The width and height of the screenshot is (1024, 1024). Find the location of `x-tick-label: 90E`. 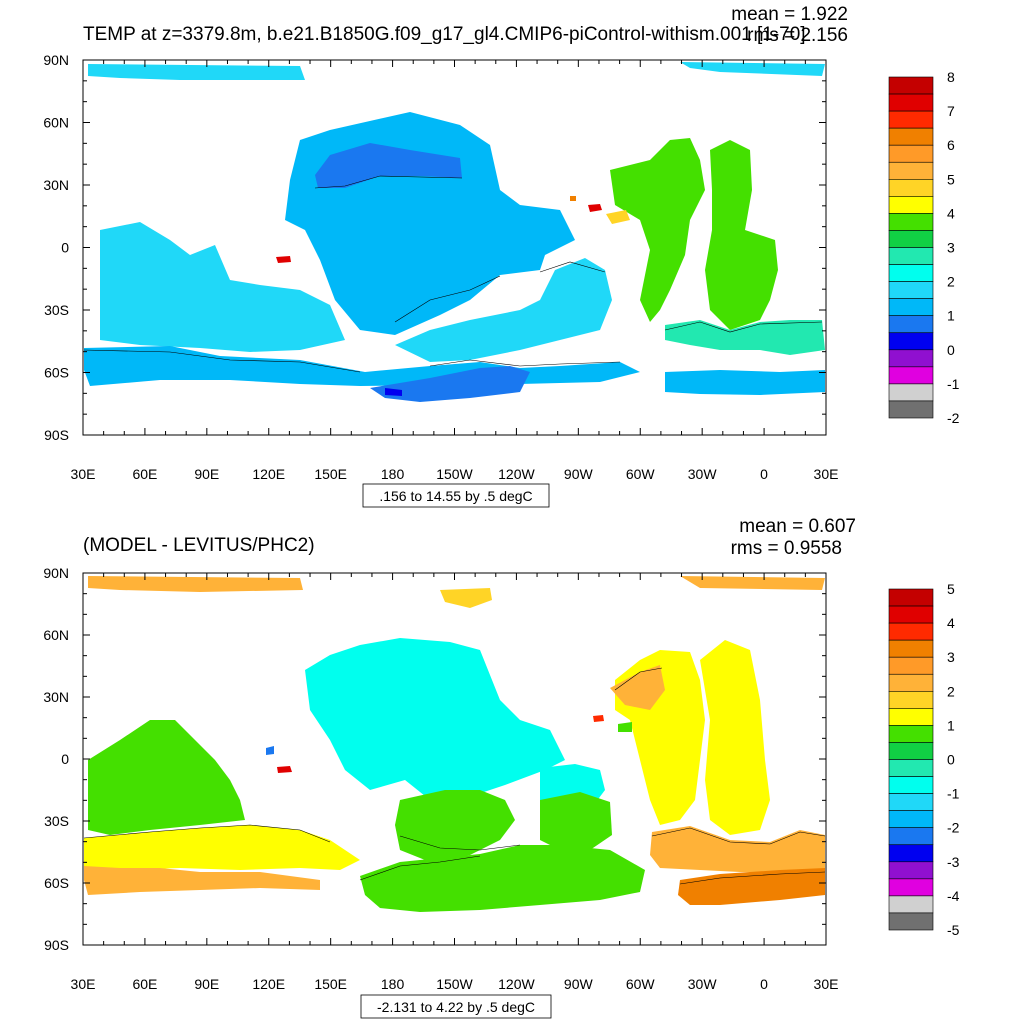

x-tick-label: 90E is located at coordinates (206, 984).